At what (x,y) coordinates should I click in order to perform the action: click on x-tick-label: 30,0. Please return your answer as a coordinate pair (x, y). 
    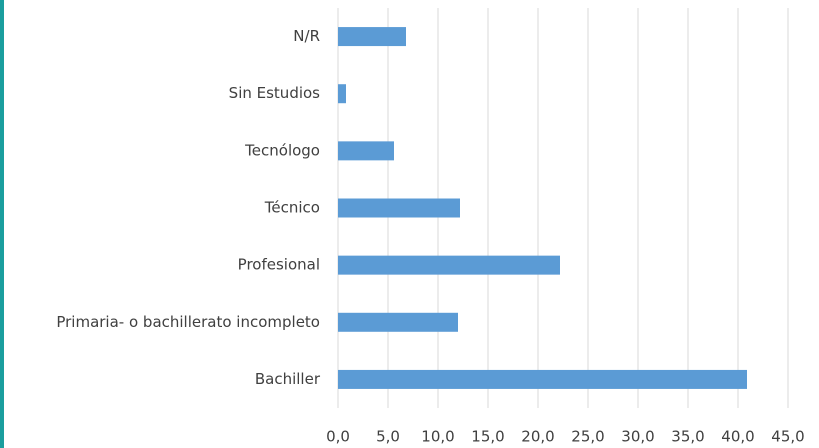
    Looking at the image, I should click on (637, 437).